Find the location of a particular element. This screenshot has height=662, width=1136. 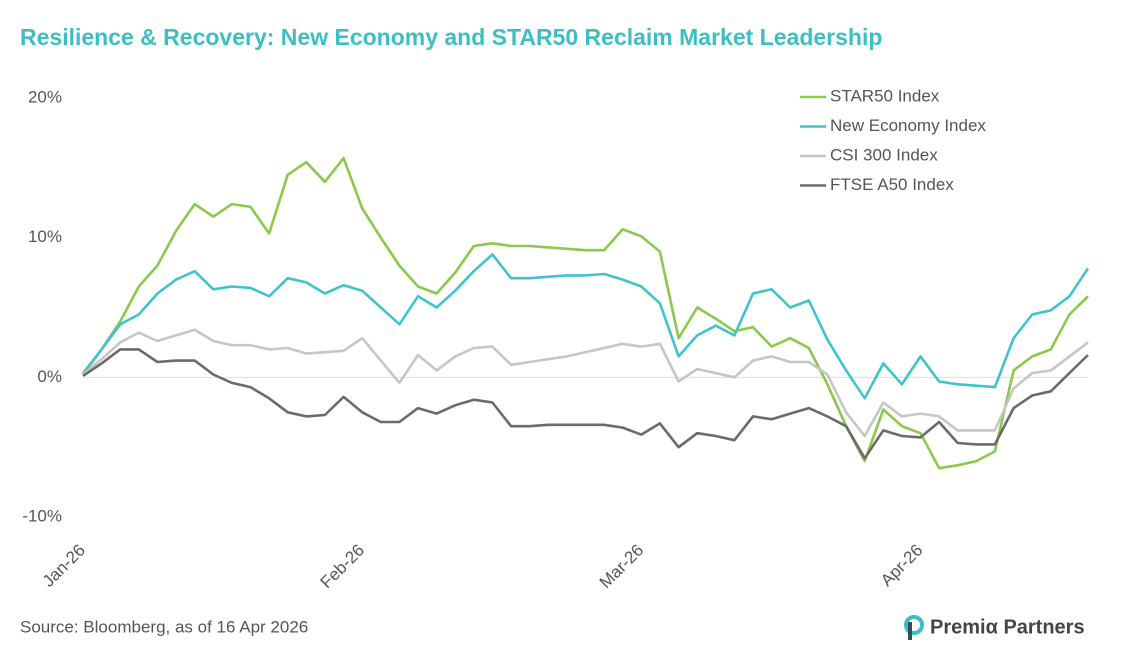

logo-icon is located at coordinates (914, 625).